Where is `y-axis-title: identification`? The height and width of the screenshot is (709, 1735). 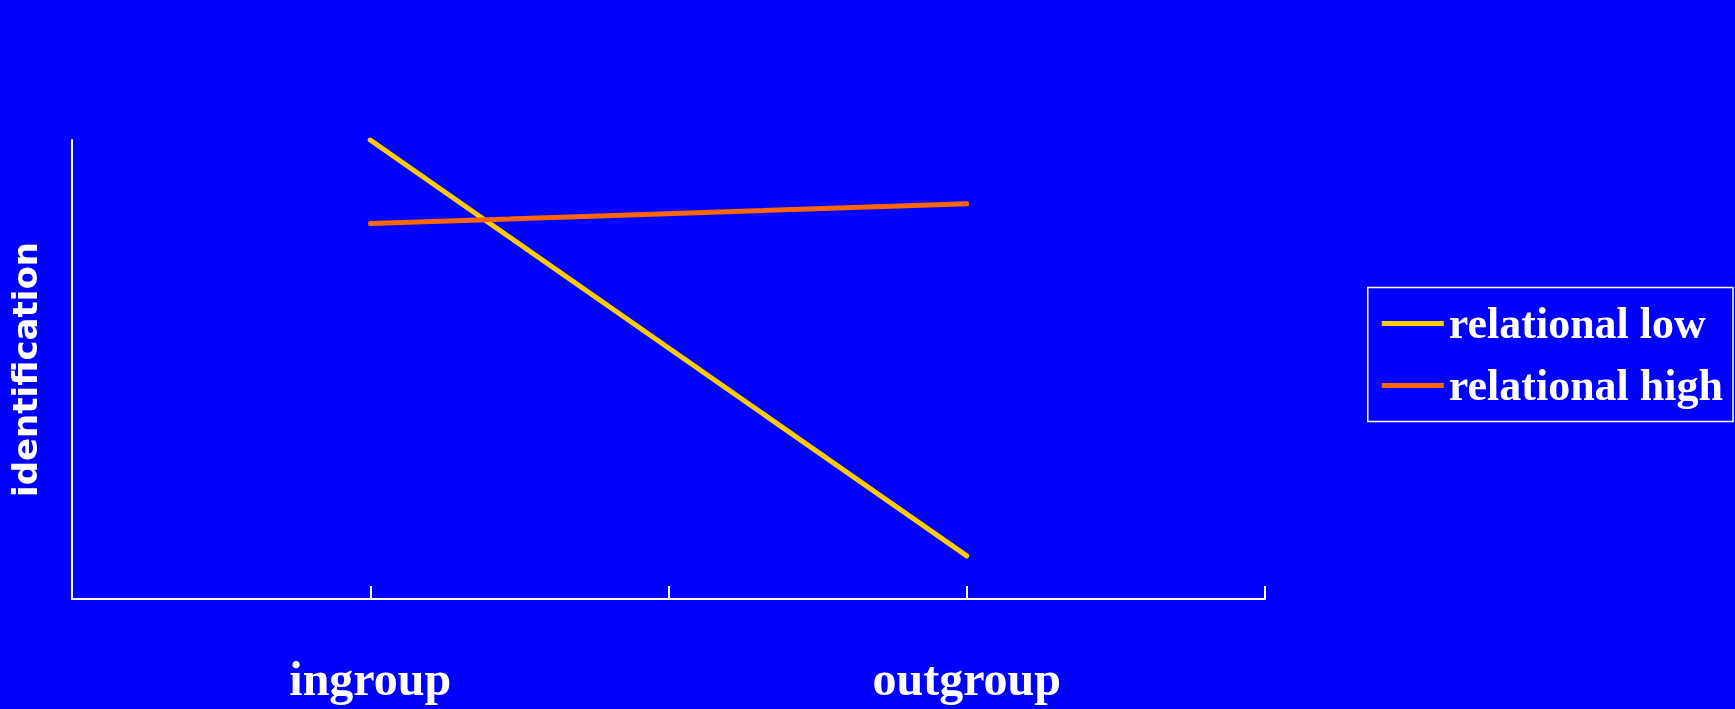 y-axis-title: identification is located at coordinates (25, 369).